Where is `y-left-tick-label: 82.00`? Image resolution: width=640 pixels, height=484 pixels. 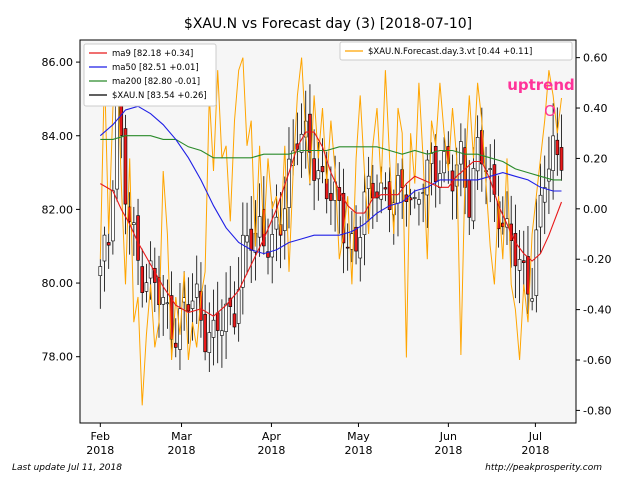 y-left-tick-label: 82.00 is located at coordinates (58, 209).